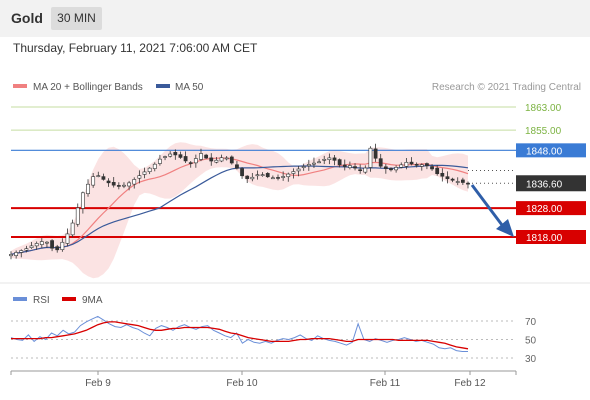 This screenshot has height=400, width=590. What do you see at coordinates (242, 383) in the screenshot?
I see `x-tick-label: Feb 10` at bounding box center [242, 383].